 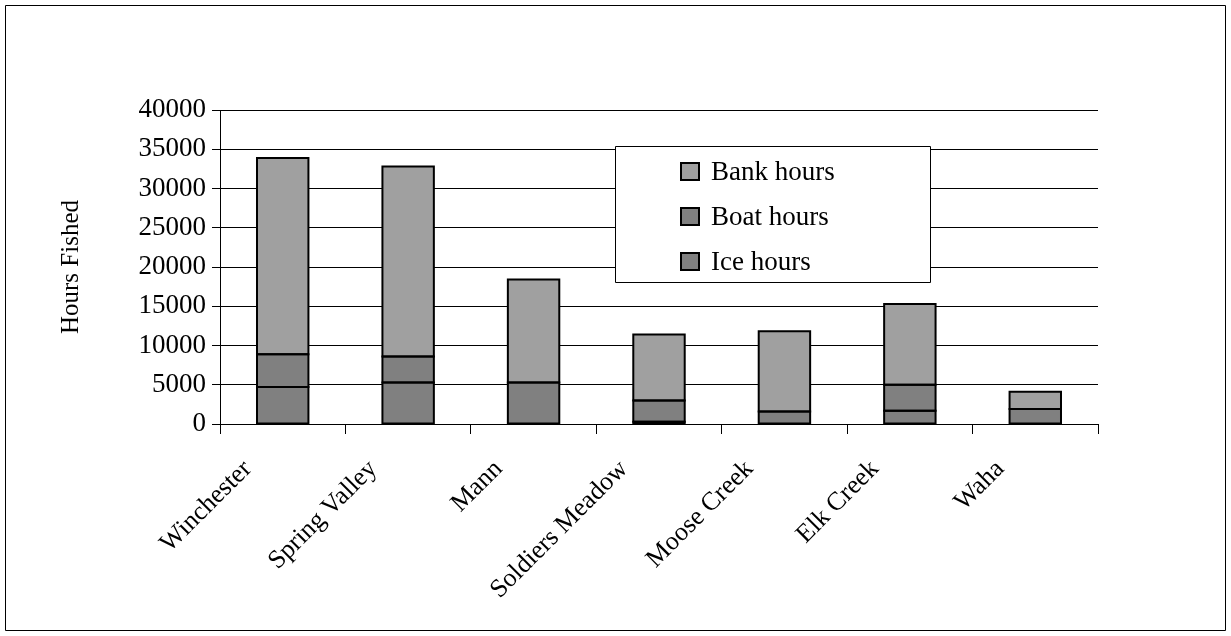 What do you see at coordinates (172, 186) in the screenshot?
I see `y-tick-label: 30000` at bounding box center [172, 186].